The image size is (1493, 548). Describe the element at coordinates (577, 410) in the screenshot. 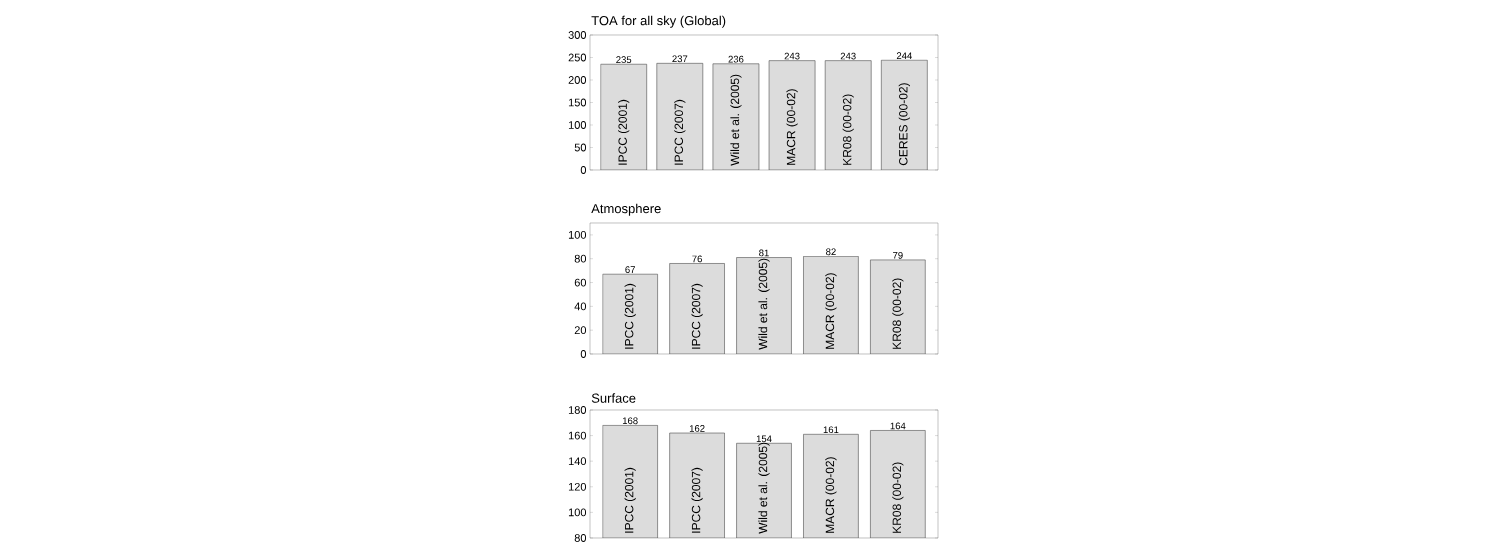

I see `y-tick-label: 180` at that location.